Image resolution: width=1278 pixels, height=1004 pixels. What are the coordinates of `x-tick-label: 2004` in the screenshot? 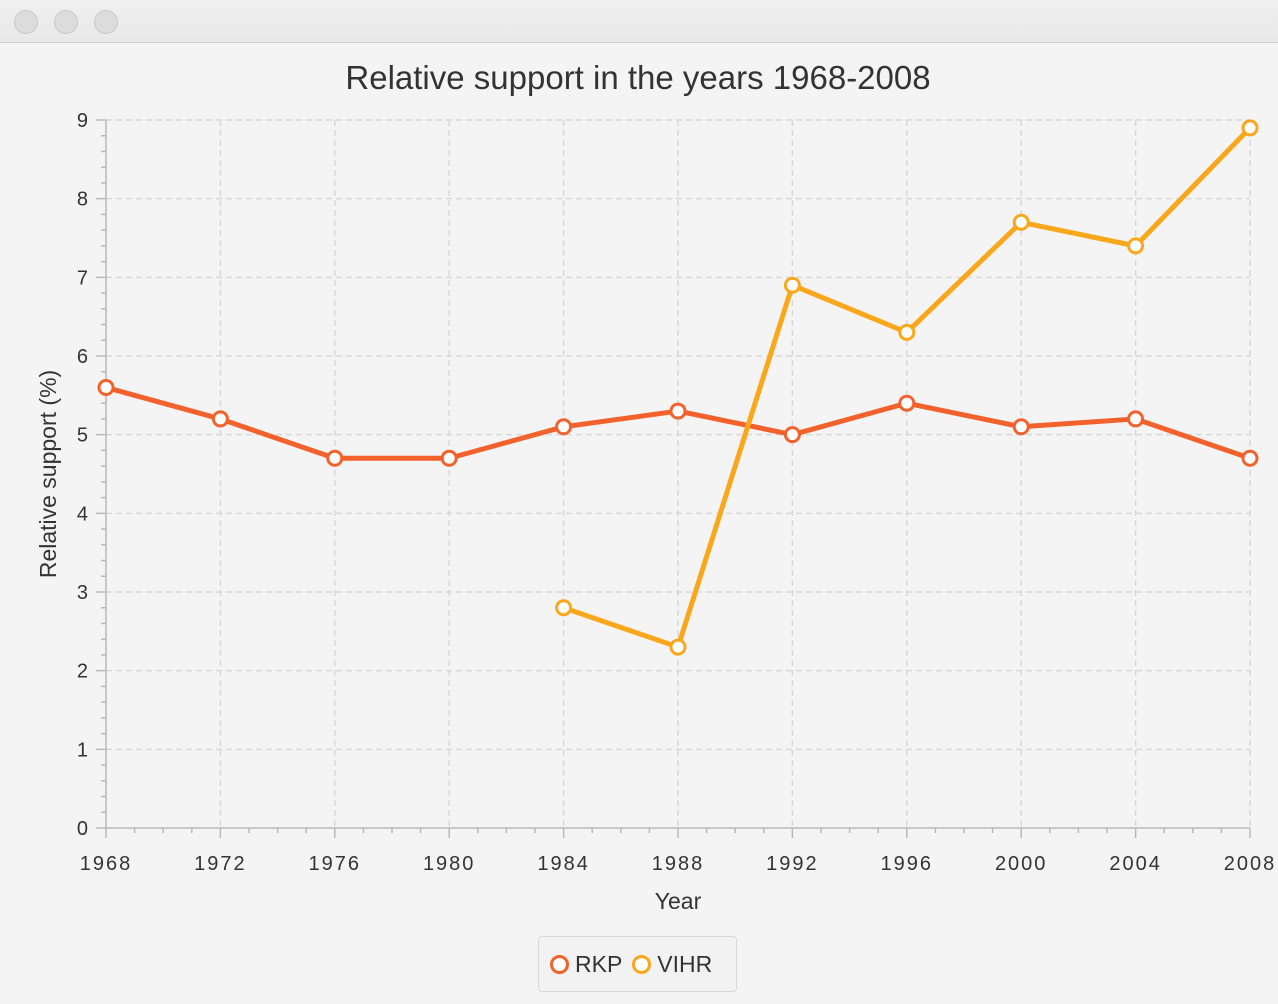 It's located at (1135, 864).